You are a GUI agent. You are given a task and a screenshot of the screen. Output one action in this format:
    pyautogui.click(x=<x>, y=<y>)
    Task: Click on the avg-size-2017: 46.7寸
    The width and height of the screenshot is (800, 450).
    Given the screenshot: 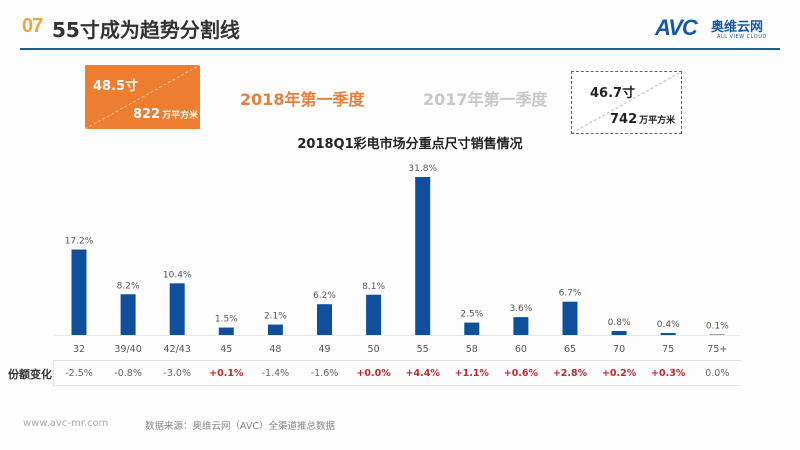 What is the action you would take?
    pyautogui.click(x=613, y=93)
    